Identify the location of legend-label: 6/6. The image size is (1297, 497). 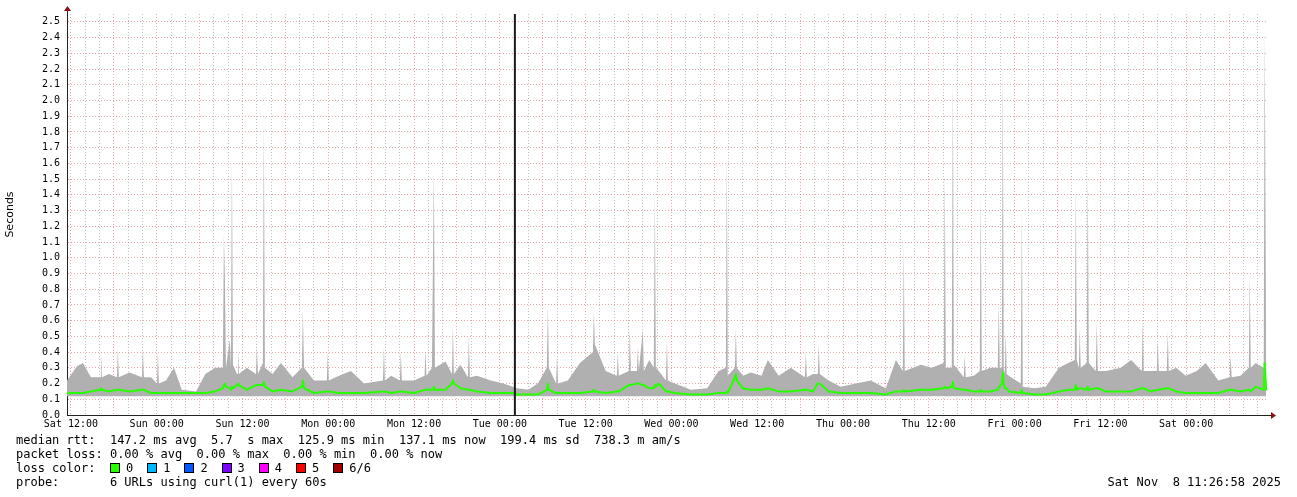
(360, 468).